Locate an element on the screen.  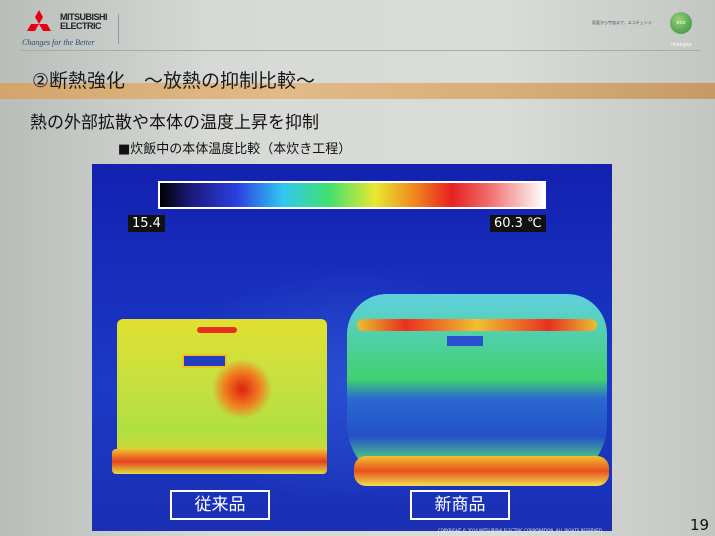
title-band is located at coordinates (357, 91).